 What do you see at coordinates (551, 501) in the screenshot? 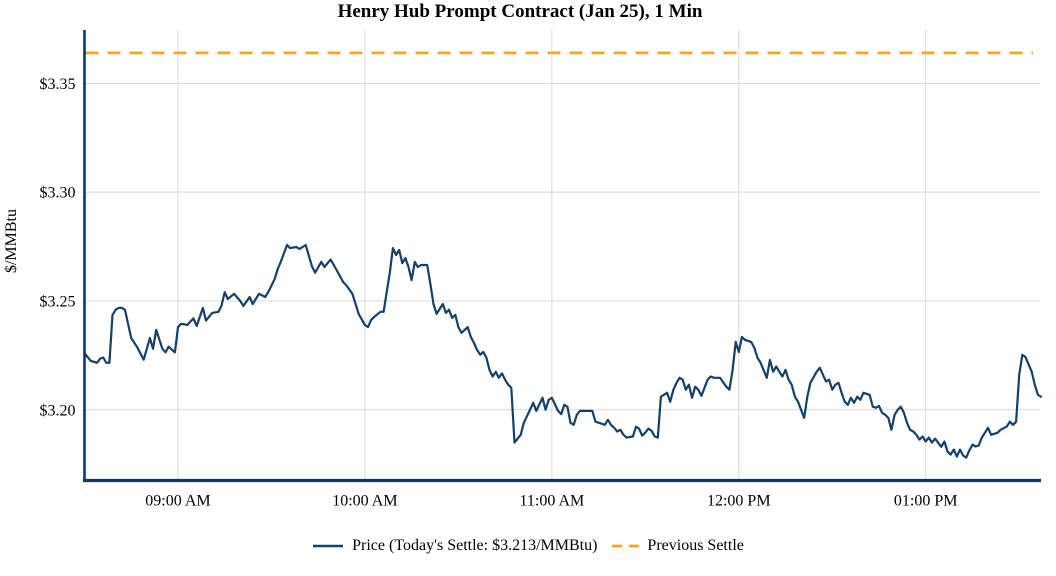
I see `x-tick-label: 11:00 AM` at bounding box center [551, 501].